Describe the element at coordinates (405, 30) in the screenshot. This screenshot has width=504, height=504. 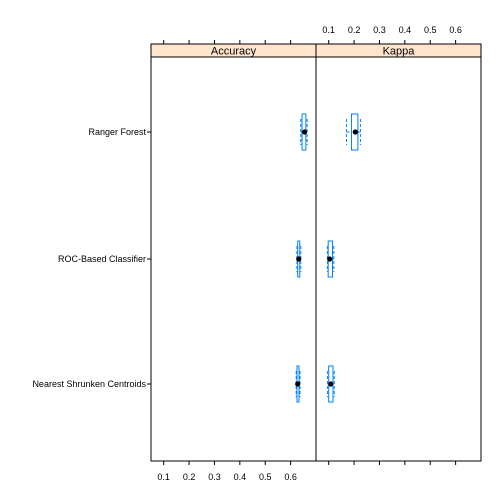
I see `tick-label-top: 0.4` at that location.